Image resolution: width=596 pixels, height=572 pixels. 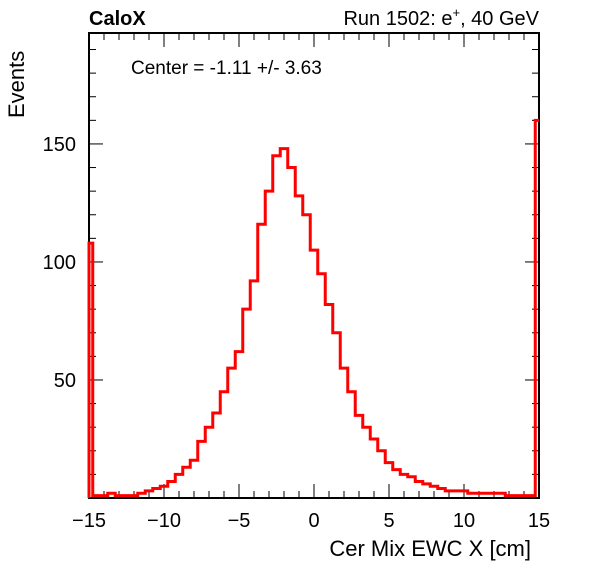 What do you see at coordinates (441, 17) in the screenshot?
I see `run-label: Run 1502: e+, 40 GeV` at bounding box center [441, 17].